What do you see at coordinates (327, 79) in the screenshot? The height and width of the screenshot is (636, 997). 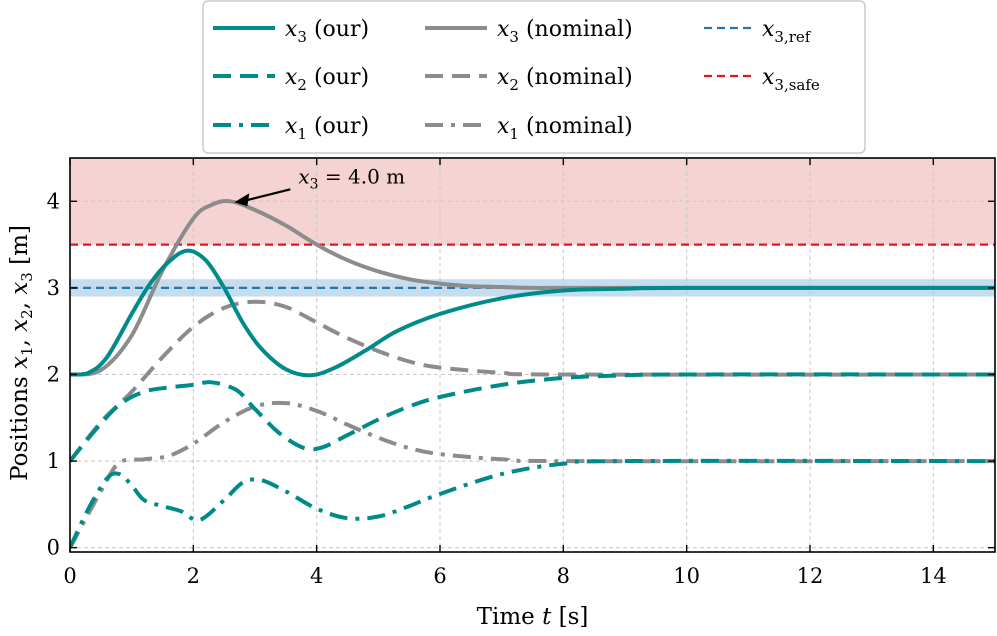 I see `legend-label: x2 (our)` at bounding box center [327, 79].